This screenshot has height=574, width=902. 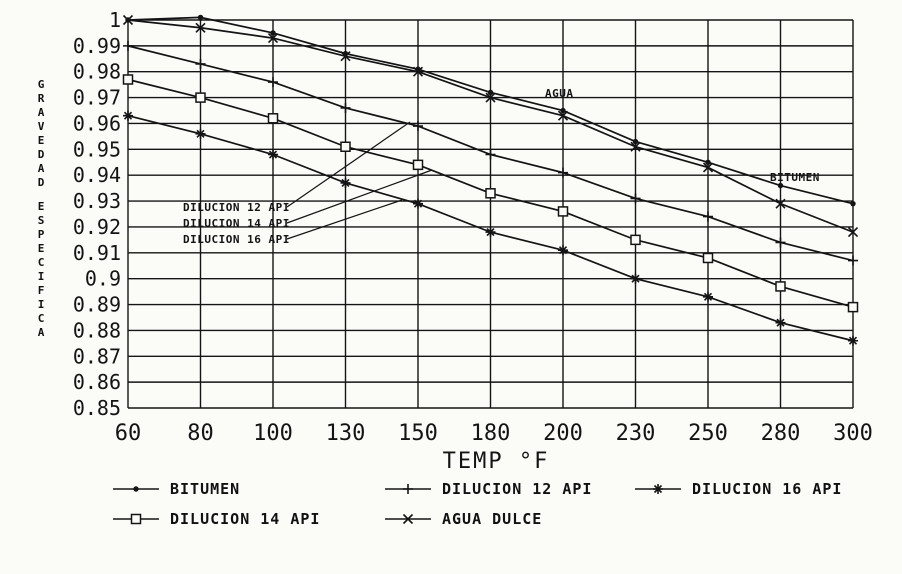 What do you see at coordinates (418, 433) in the screenshot?
I see `x-tick-label: 150` at bounding box center [418, 433].